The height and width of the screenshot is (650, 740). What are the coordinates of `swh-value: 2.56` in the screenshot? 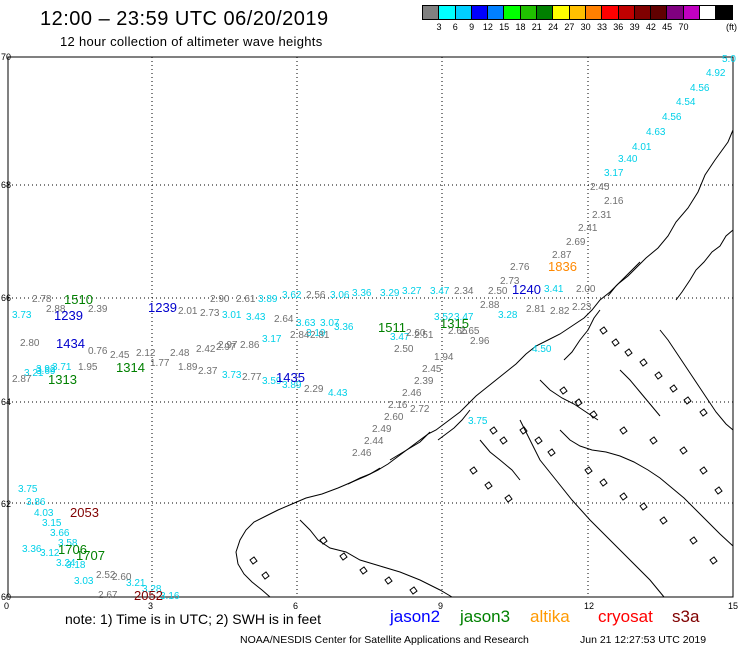 It's located at (316, 295).